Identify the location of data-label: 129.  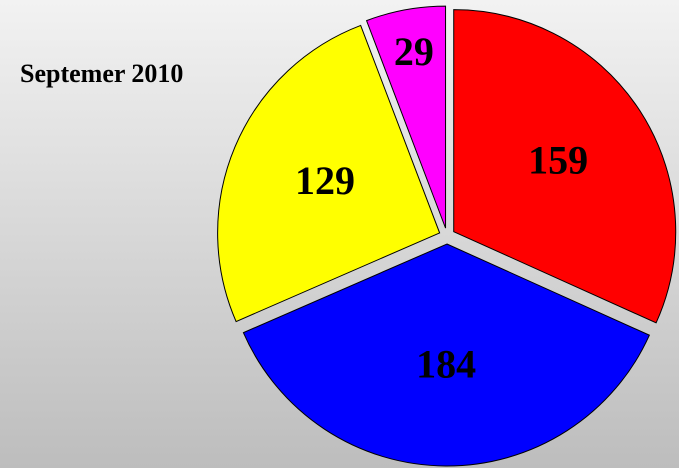
(325, 180).